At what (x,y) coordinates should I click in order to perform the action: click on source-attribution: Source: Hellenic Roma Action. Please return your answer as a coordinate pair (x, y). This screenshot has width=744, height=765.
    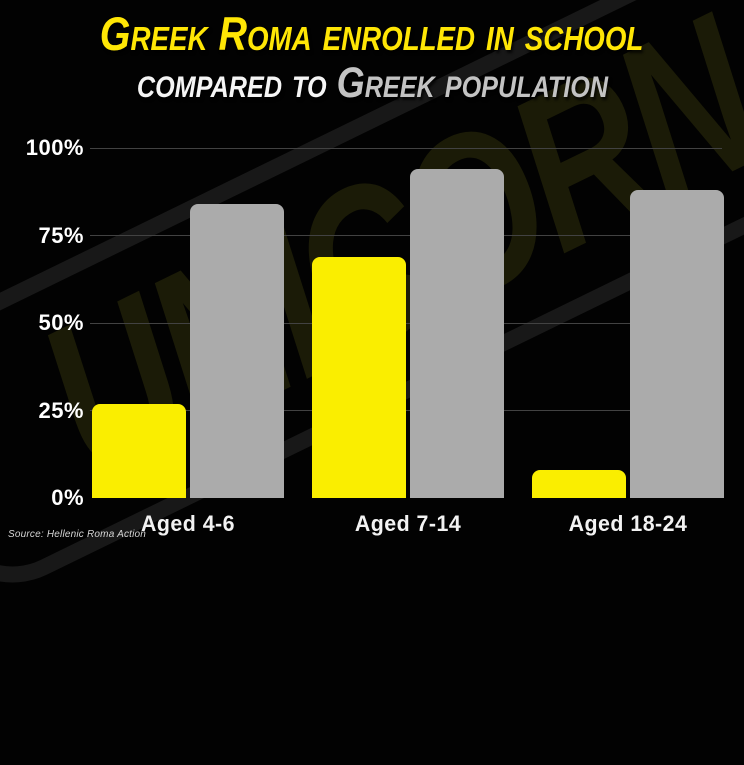
    Looking at the image, I should click on (77, 534).